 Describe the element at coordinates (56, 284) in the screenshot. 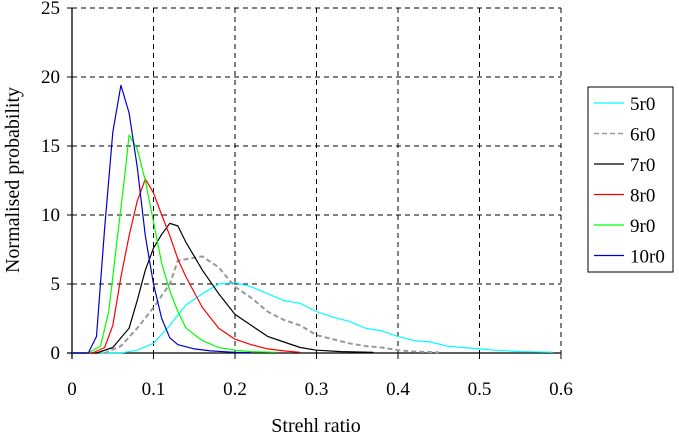

I see `y-tick-label: 5` at that location.